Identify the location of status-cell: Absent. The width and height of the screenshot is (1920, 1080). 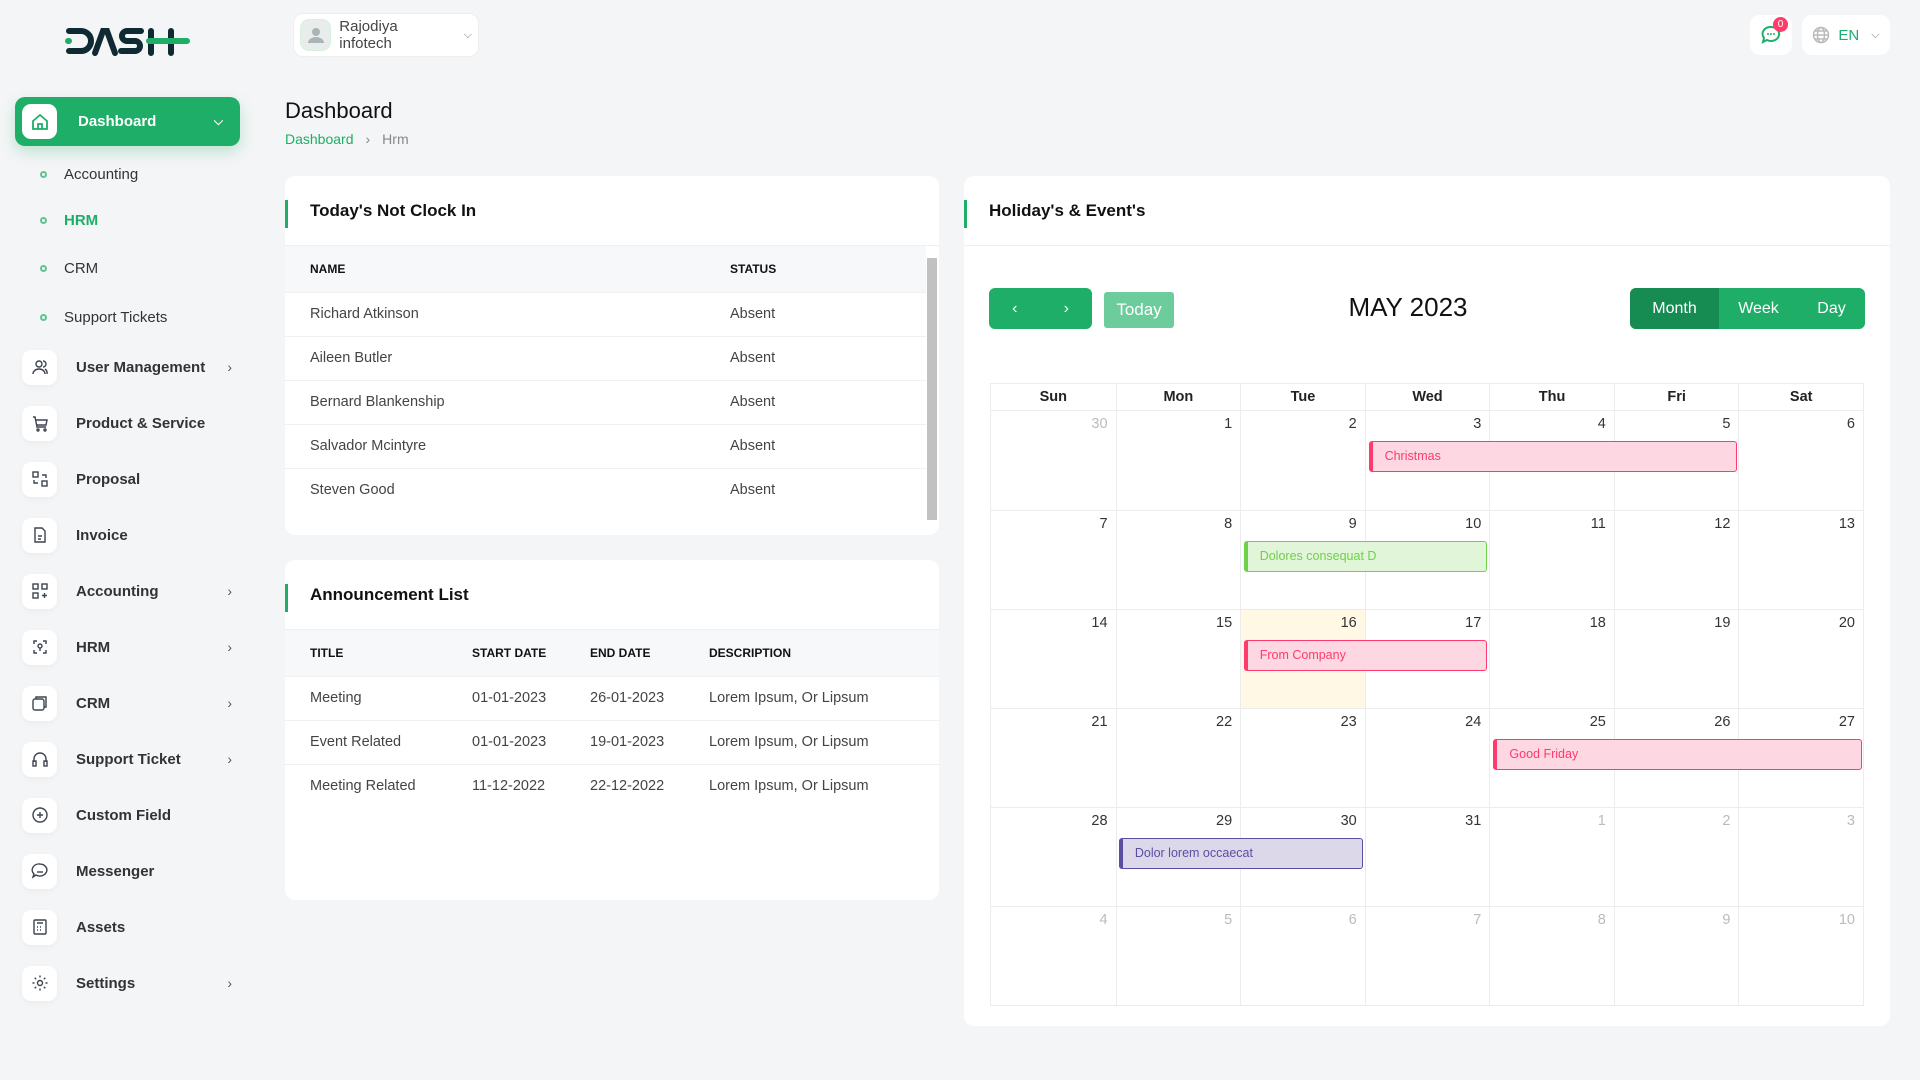
(815, 489).